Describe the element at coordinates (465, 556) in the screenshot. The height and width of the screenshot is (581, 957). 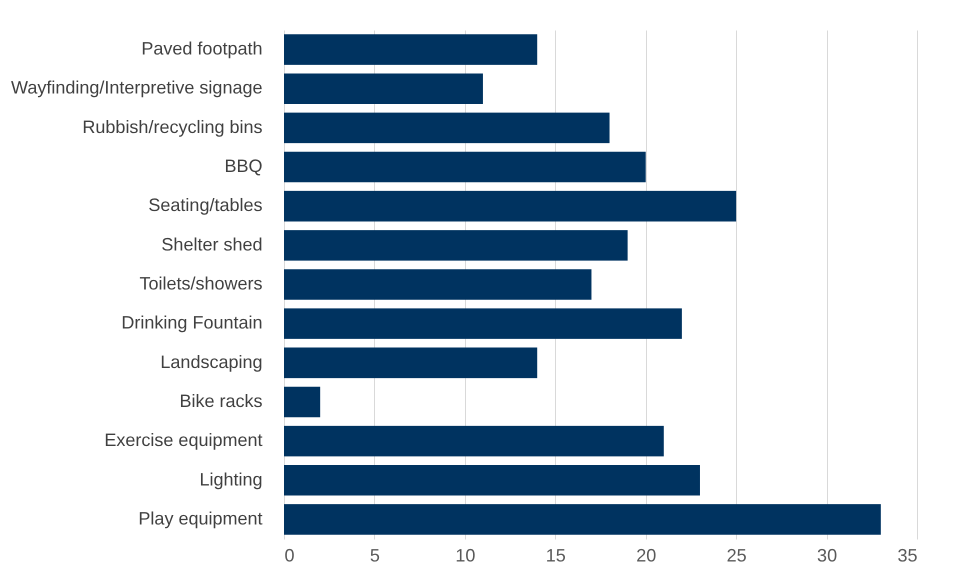
I see `x-tick-label: 10` at that location.